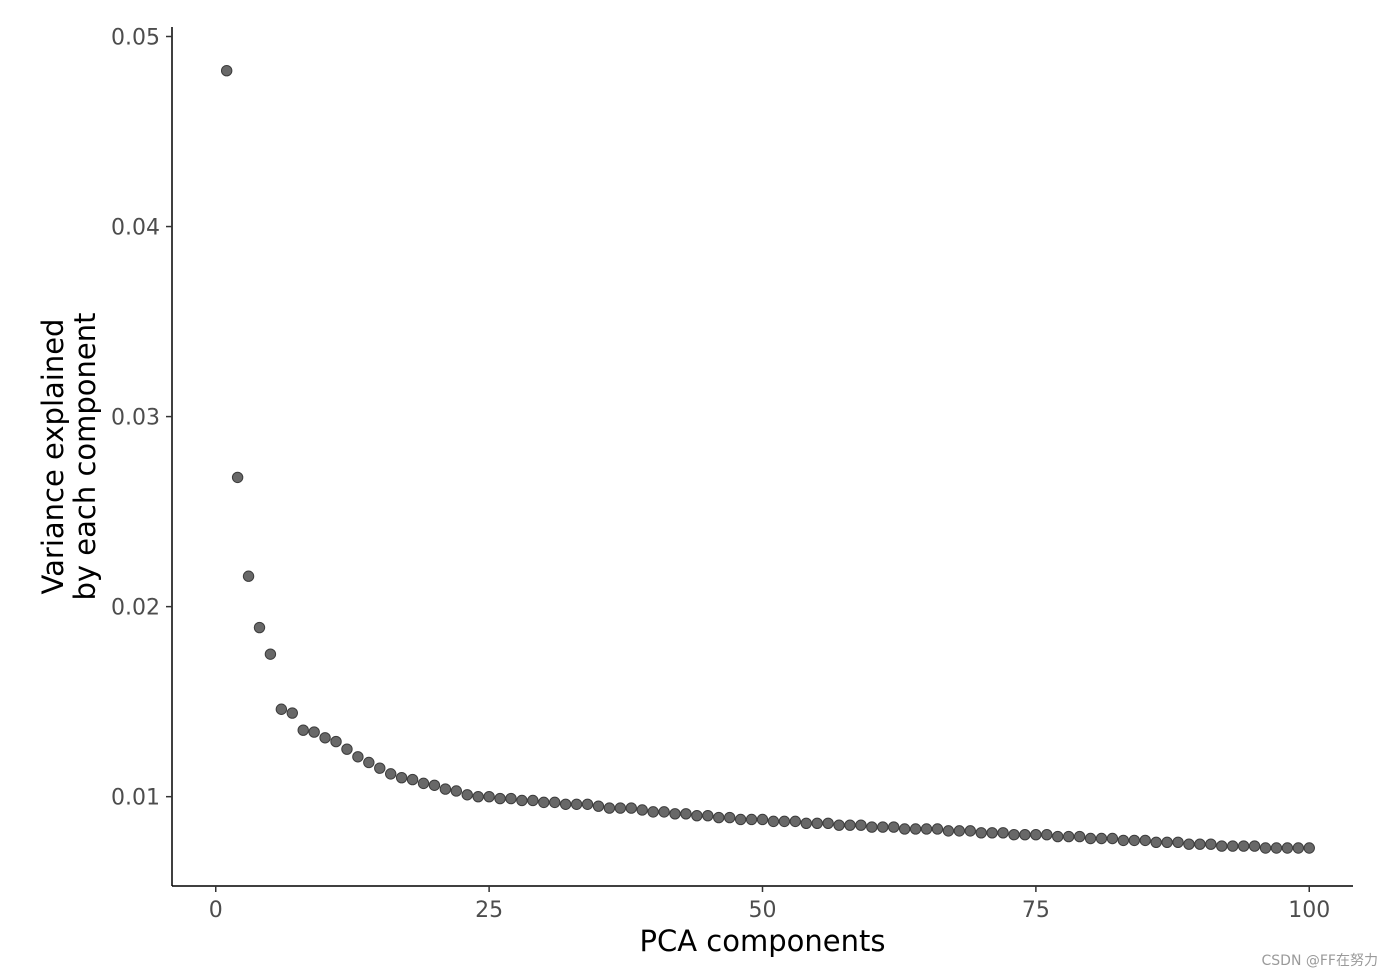  What do you see at coordinates (1036, 910) in the screenshot?
I see `x-tick-label: 75` at bounding box center [1036, 910].